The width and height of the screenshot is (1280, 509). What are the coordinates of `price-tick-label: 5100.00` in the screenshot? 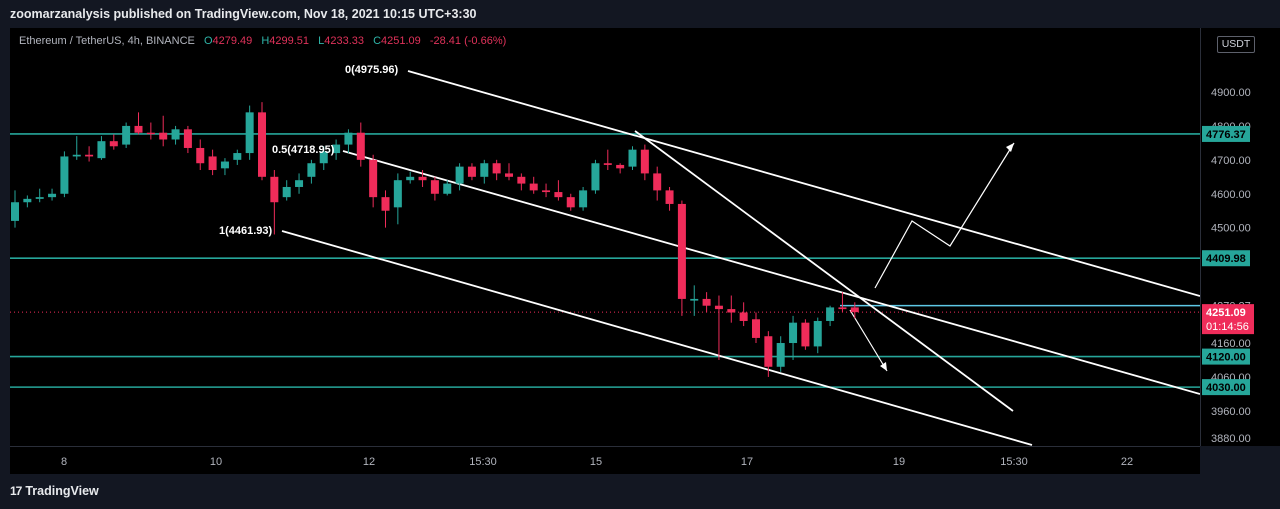 It's located at (1231, 29).